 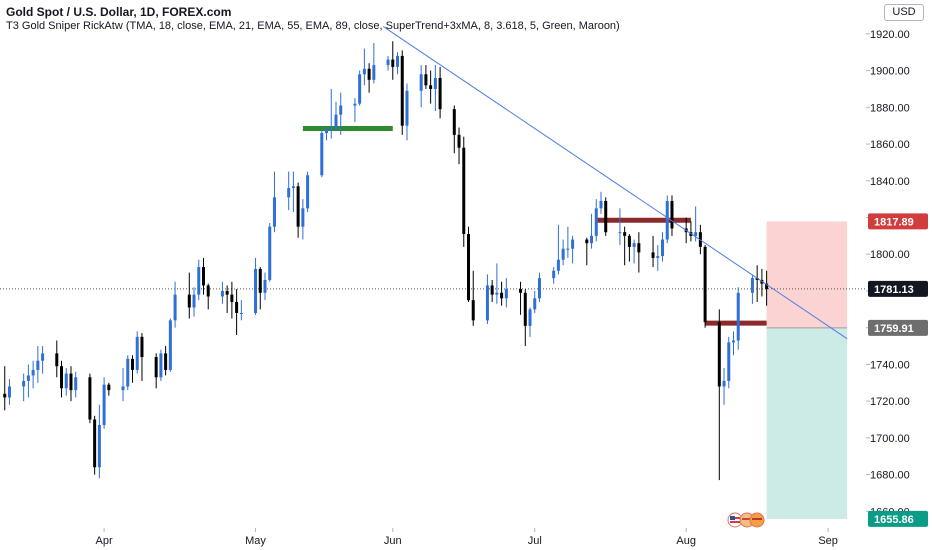 I want to click on time-axis, so click(x=466, y=539).